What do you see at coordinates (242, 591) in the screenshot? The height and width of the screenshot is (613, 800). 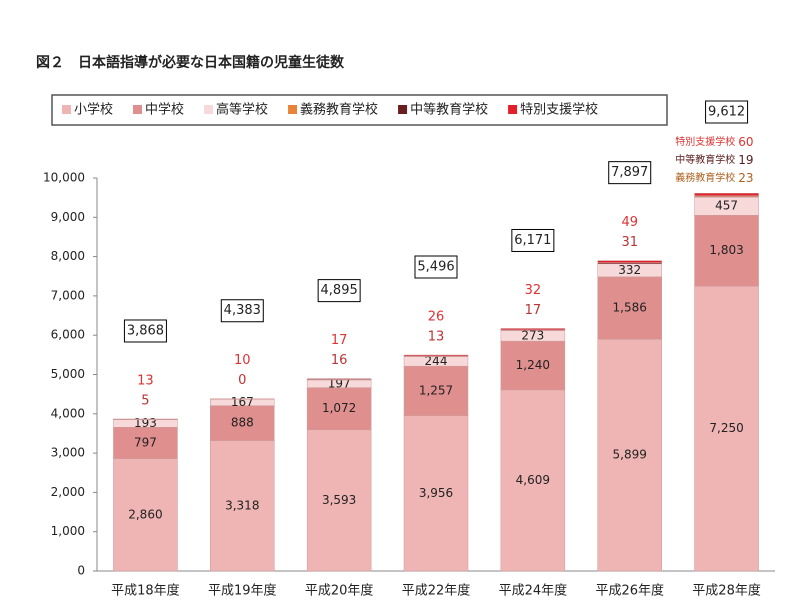 I see `x-tick-label: 平成19年度` at bounding box center [242, 591].